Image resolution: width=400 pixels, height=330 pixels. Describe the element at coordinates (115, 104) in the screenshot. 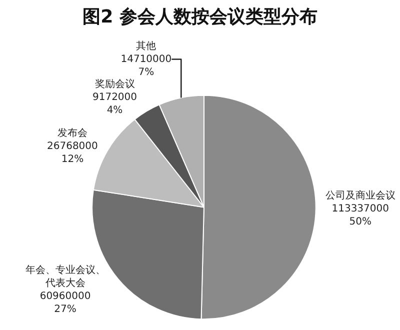

I see `data-label: 9172000 4%` at that location.